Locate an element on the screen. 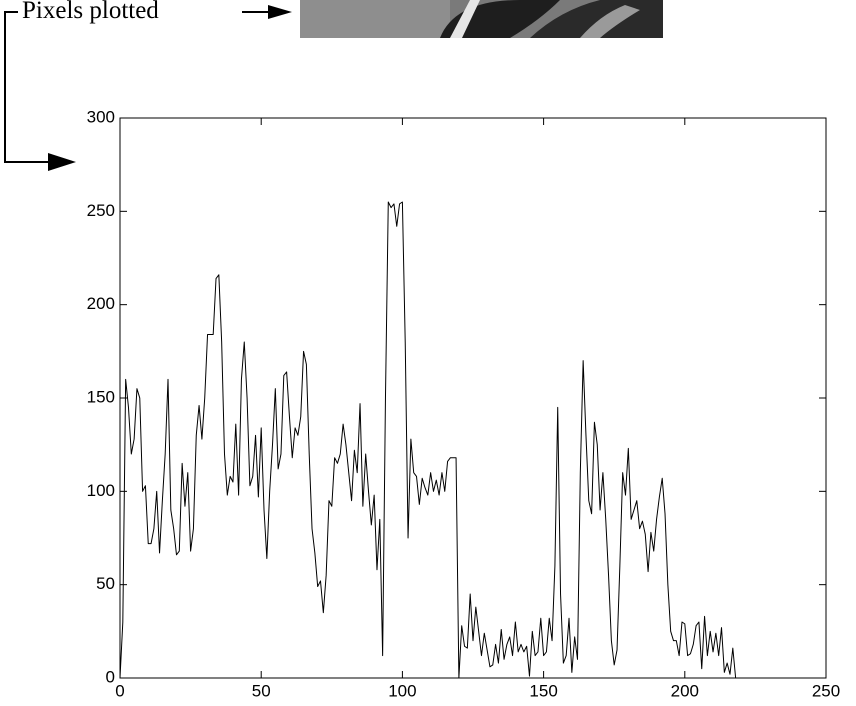  x-tick-label: 200 is located at coordinates (685, 690).